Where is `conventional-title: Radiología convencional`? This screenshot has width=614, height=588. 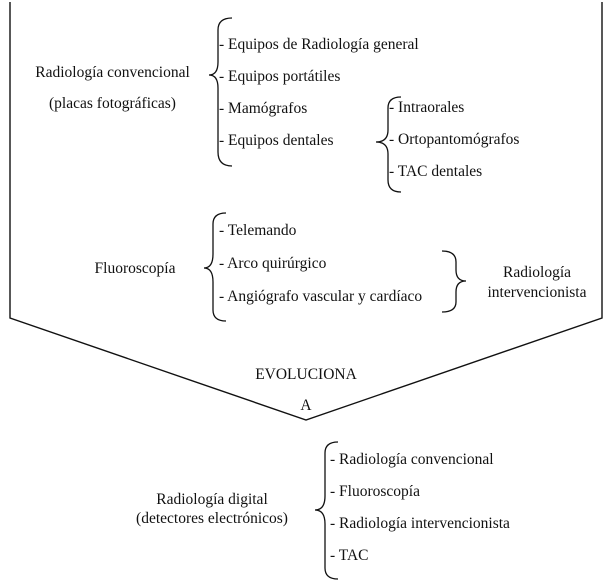
conventional-title: Radiología convencional is located at coordinates (112, 72).